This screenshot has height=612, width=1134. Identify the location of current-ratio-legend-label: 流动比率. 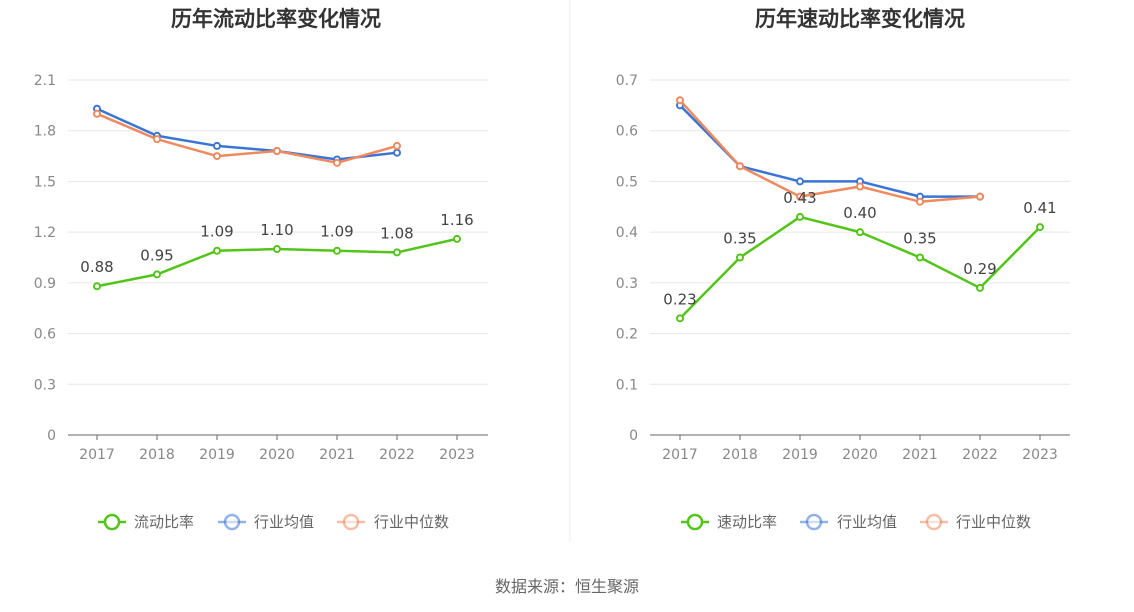
(164, 522).